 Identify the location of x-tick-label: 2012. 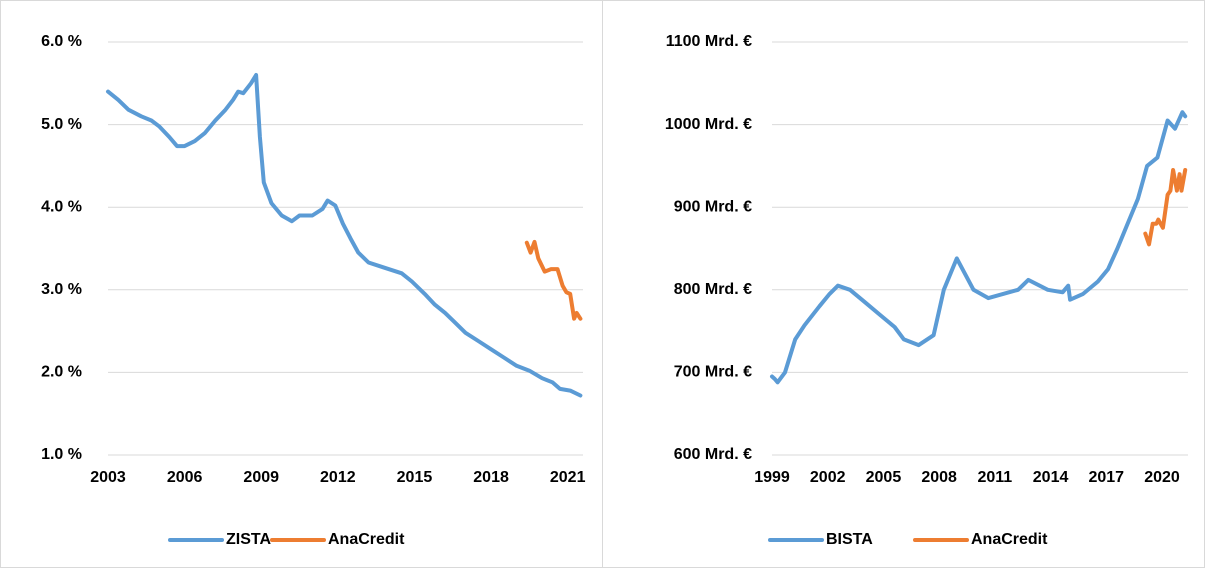
(338, 477).